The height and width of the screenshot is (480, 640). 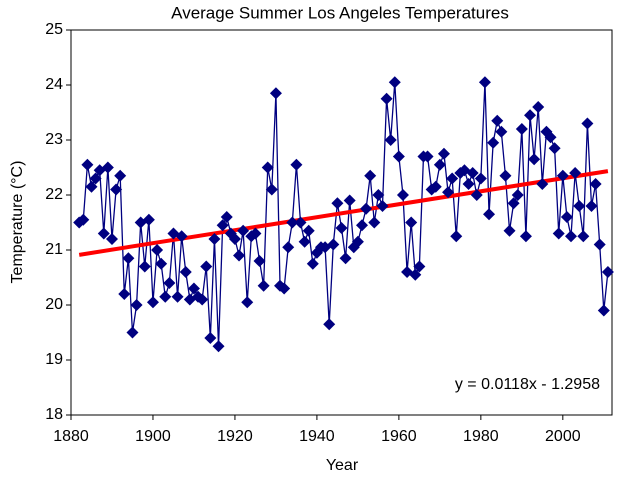 What do you see at coordinates (54, 139) in the screenshot?
I see `y-tick-label: 23` at bounding box center [54, 139].